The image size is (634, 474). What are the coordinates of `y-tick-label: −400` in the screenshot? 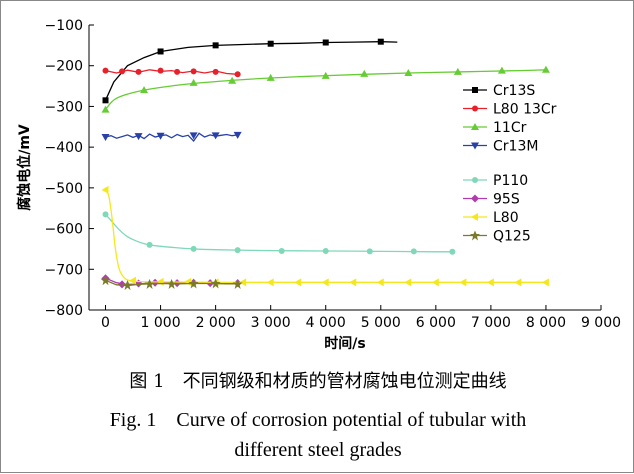 It's located at (64, 148).